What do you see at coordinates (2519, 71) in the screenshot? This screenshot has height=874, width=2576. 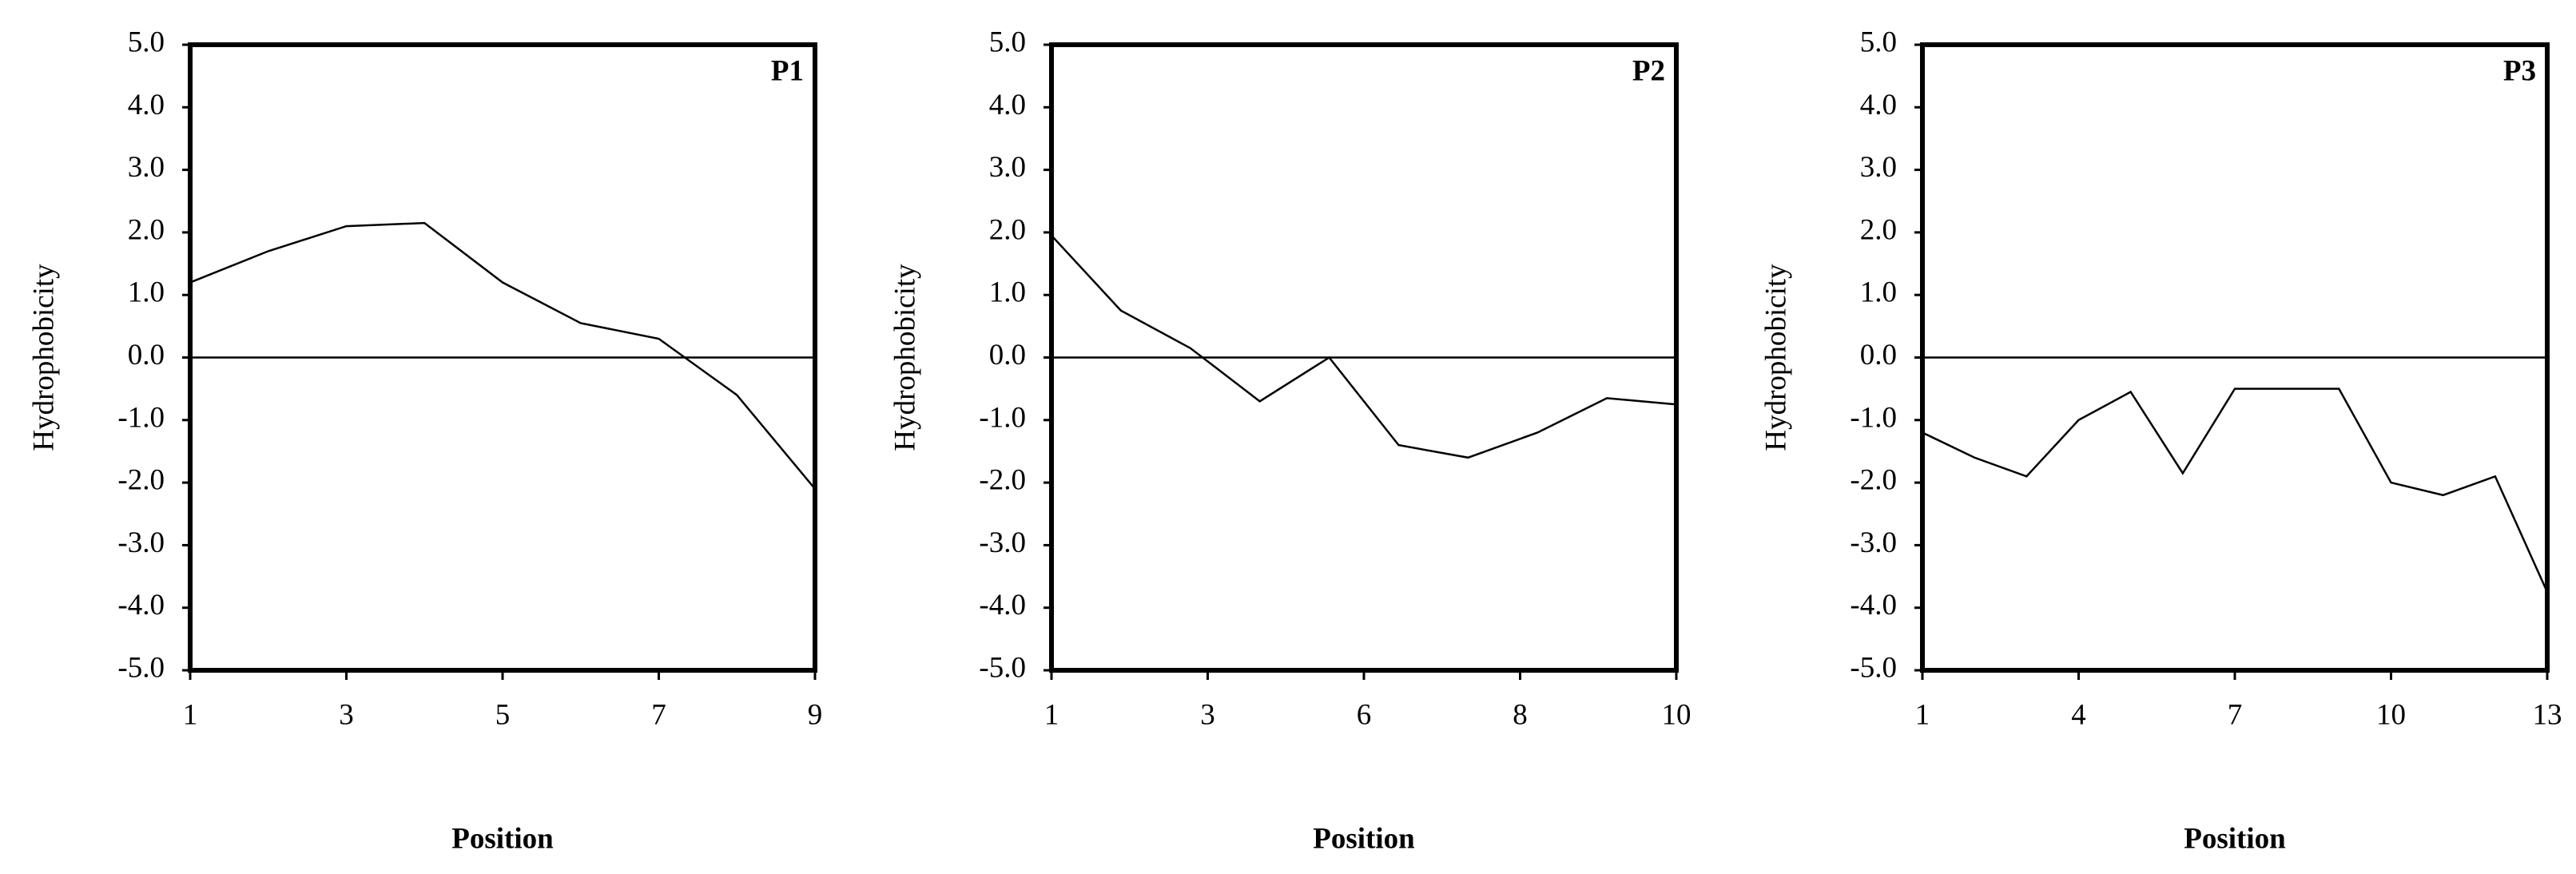 I see `panel-label: P3` at bounding box center [2519, 71].